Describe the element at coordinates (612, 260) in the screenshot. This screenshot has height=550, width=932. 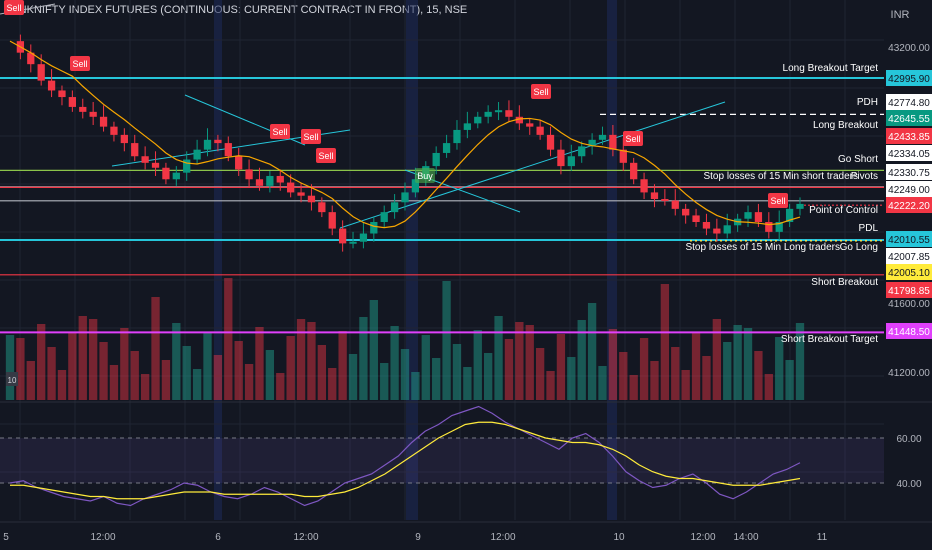
I see `session-band` at that location.